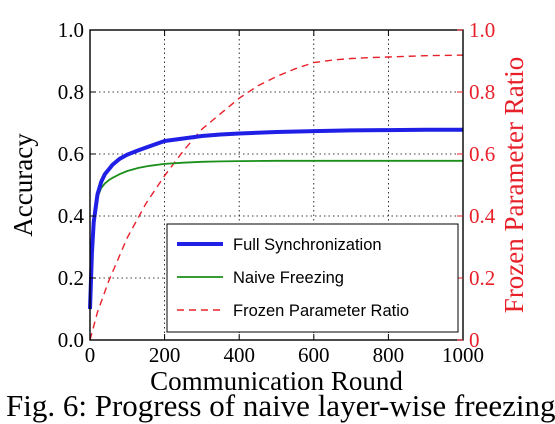  Describe the element at coordinates (71, 340) in the screenshot. I see `left-y-tick-label: 0.0` at that location.